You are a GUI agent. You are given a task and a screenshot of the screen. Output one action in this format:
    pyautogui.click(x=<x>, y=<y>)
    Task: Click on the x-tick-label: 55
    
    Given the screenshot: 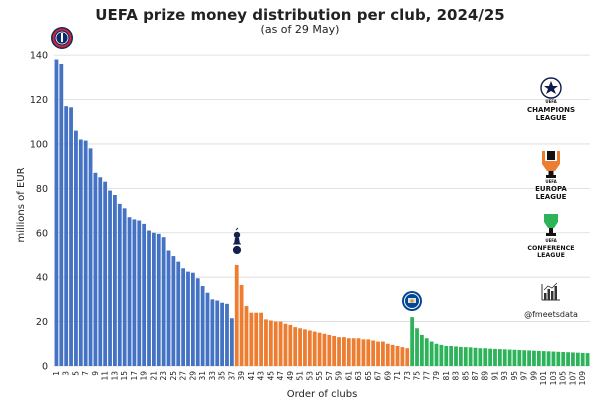 What is the action you would take?
    pyautogui.click(x=319, y=376)
    